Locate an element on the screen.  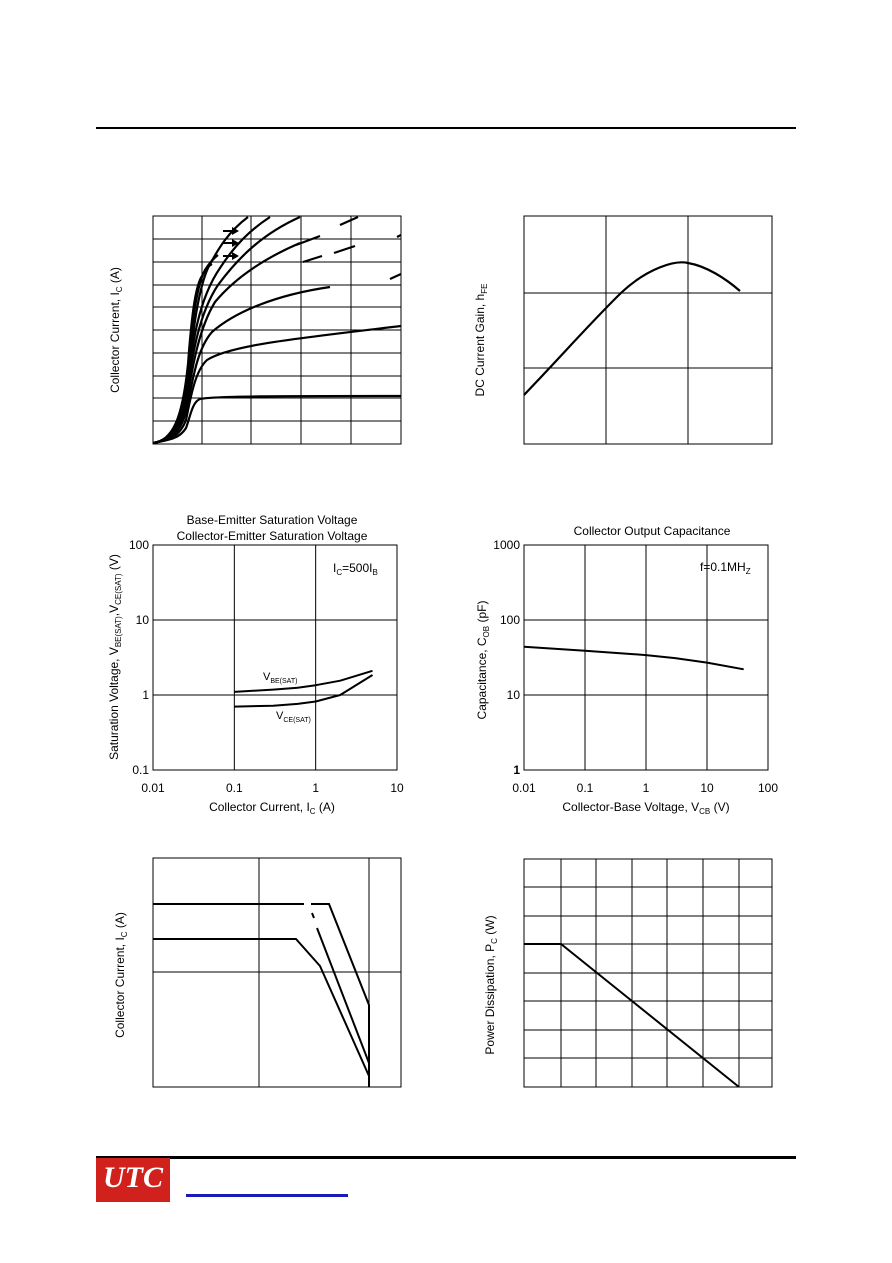
ic-vce-curves is located at coordinates (277, 330).